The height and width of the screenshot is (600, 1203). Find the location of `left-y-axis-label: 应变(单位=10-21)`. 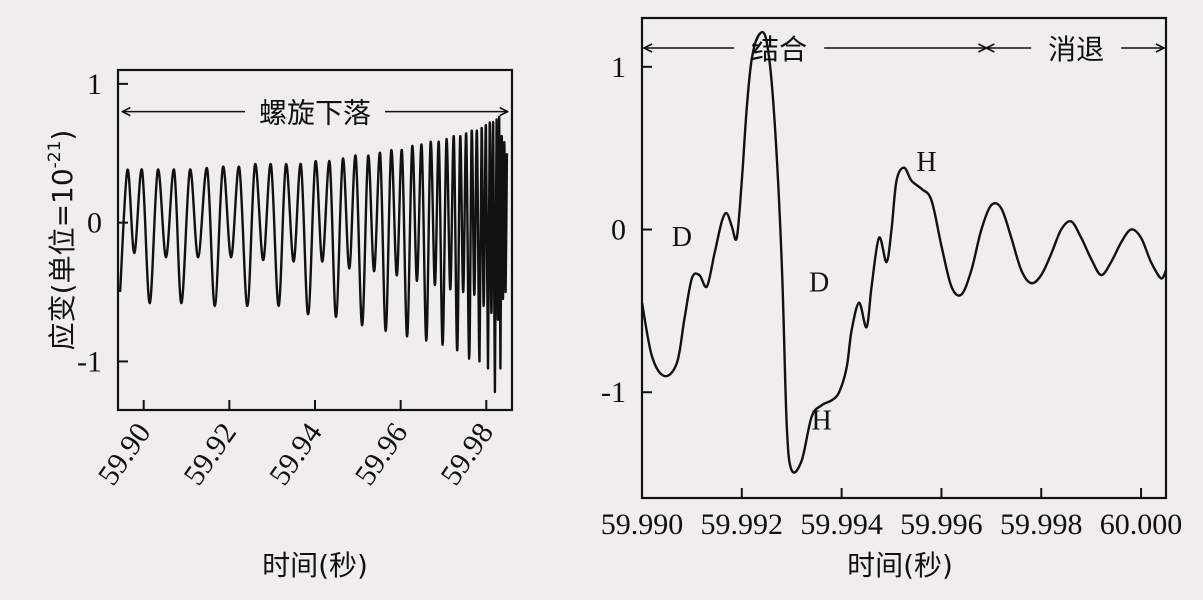

left-y-axis-label: 应变(单位=10-21) is located at coordinates (62, 240).